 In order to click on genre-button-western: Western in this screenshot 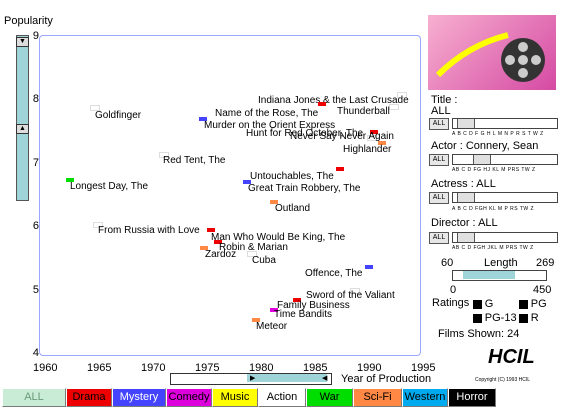, I will do `click(425, 397)`.